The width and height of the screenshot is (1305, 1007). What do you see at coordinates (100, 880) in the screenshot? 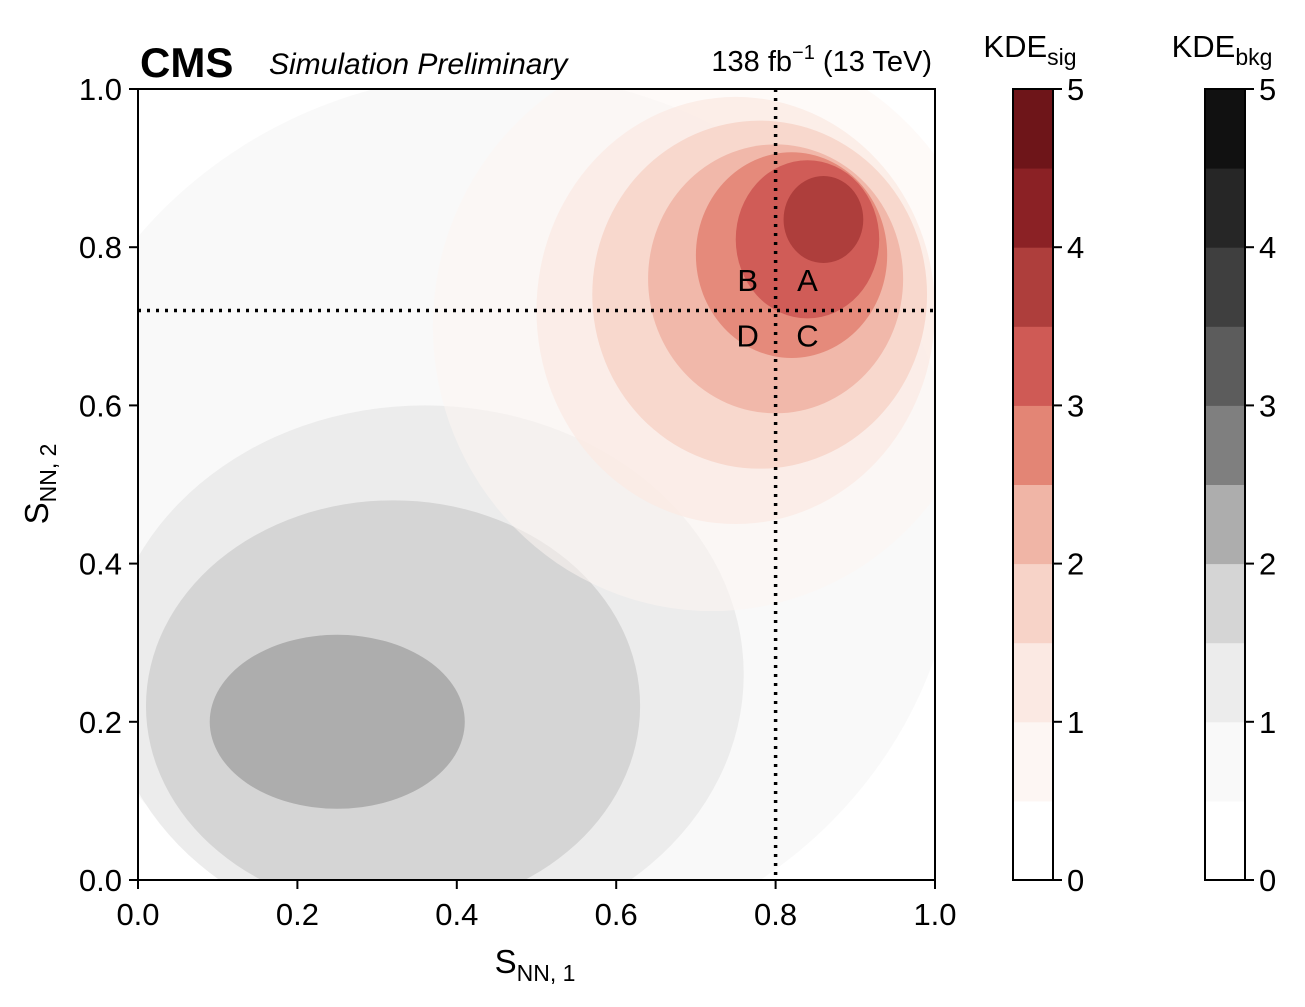
I see `y-tick-label: 0.0` at bounding box center [100, 880].